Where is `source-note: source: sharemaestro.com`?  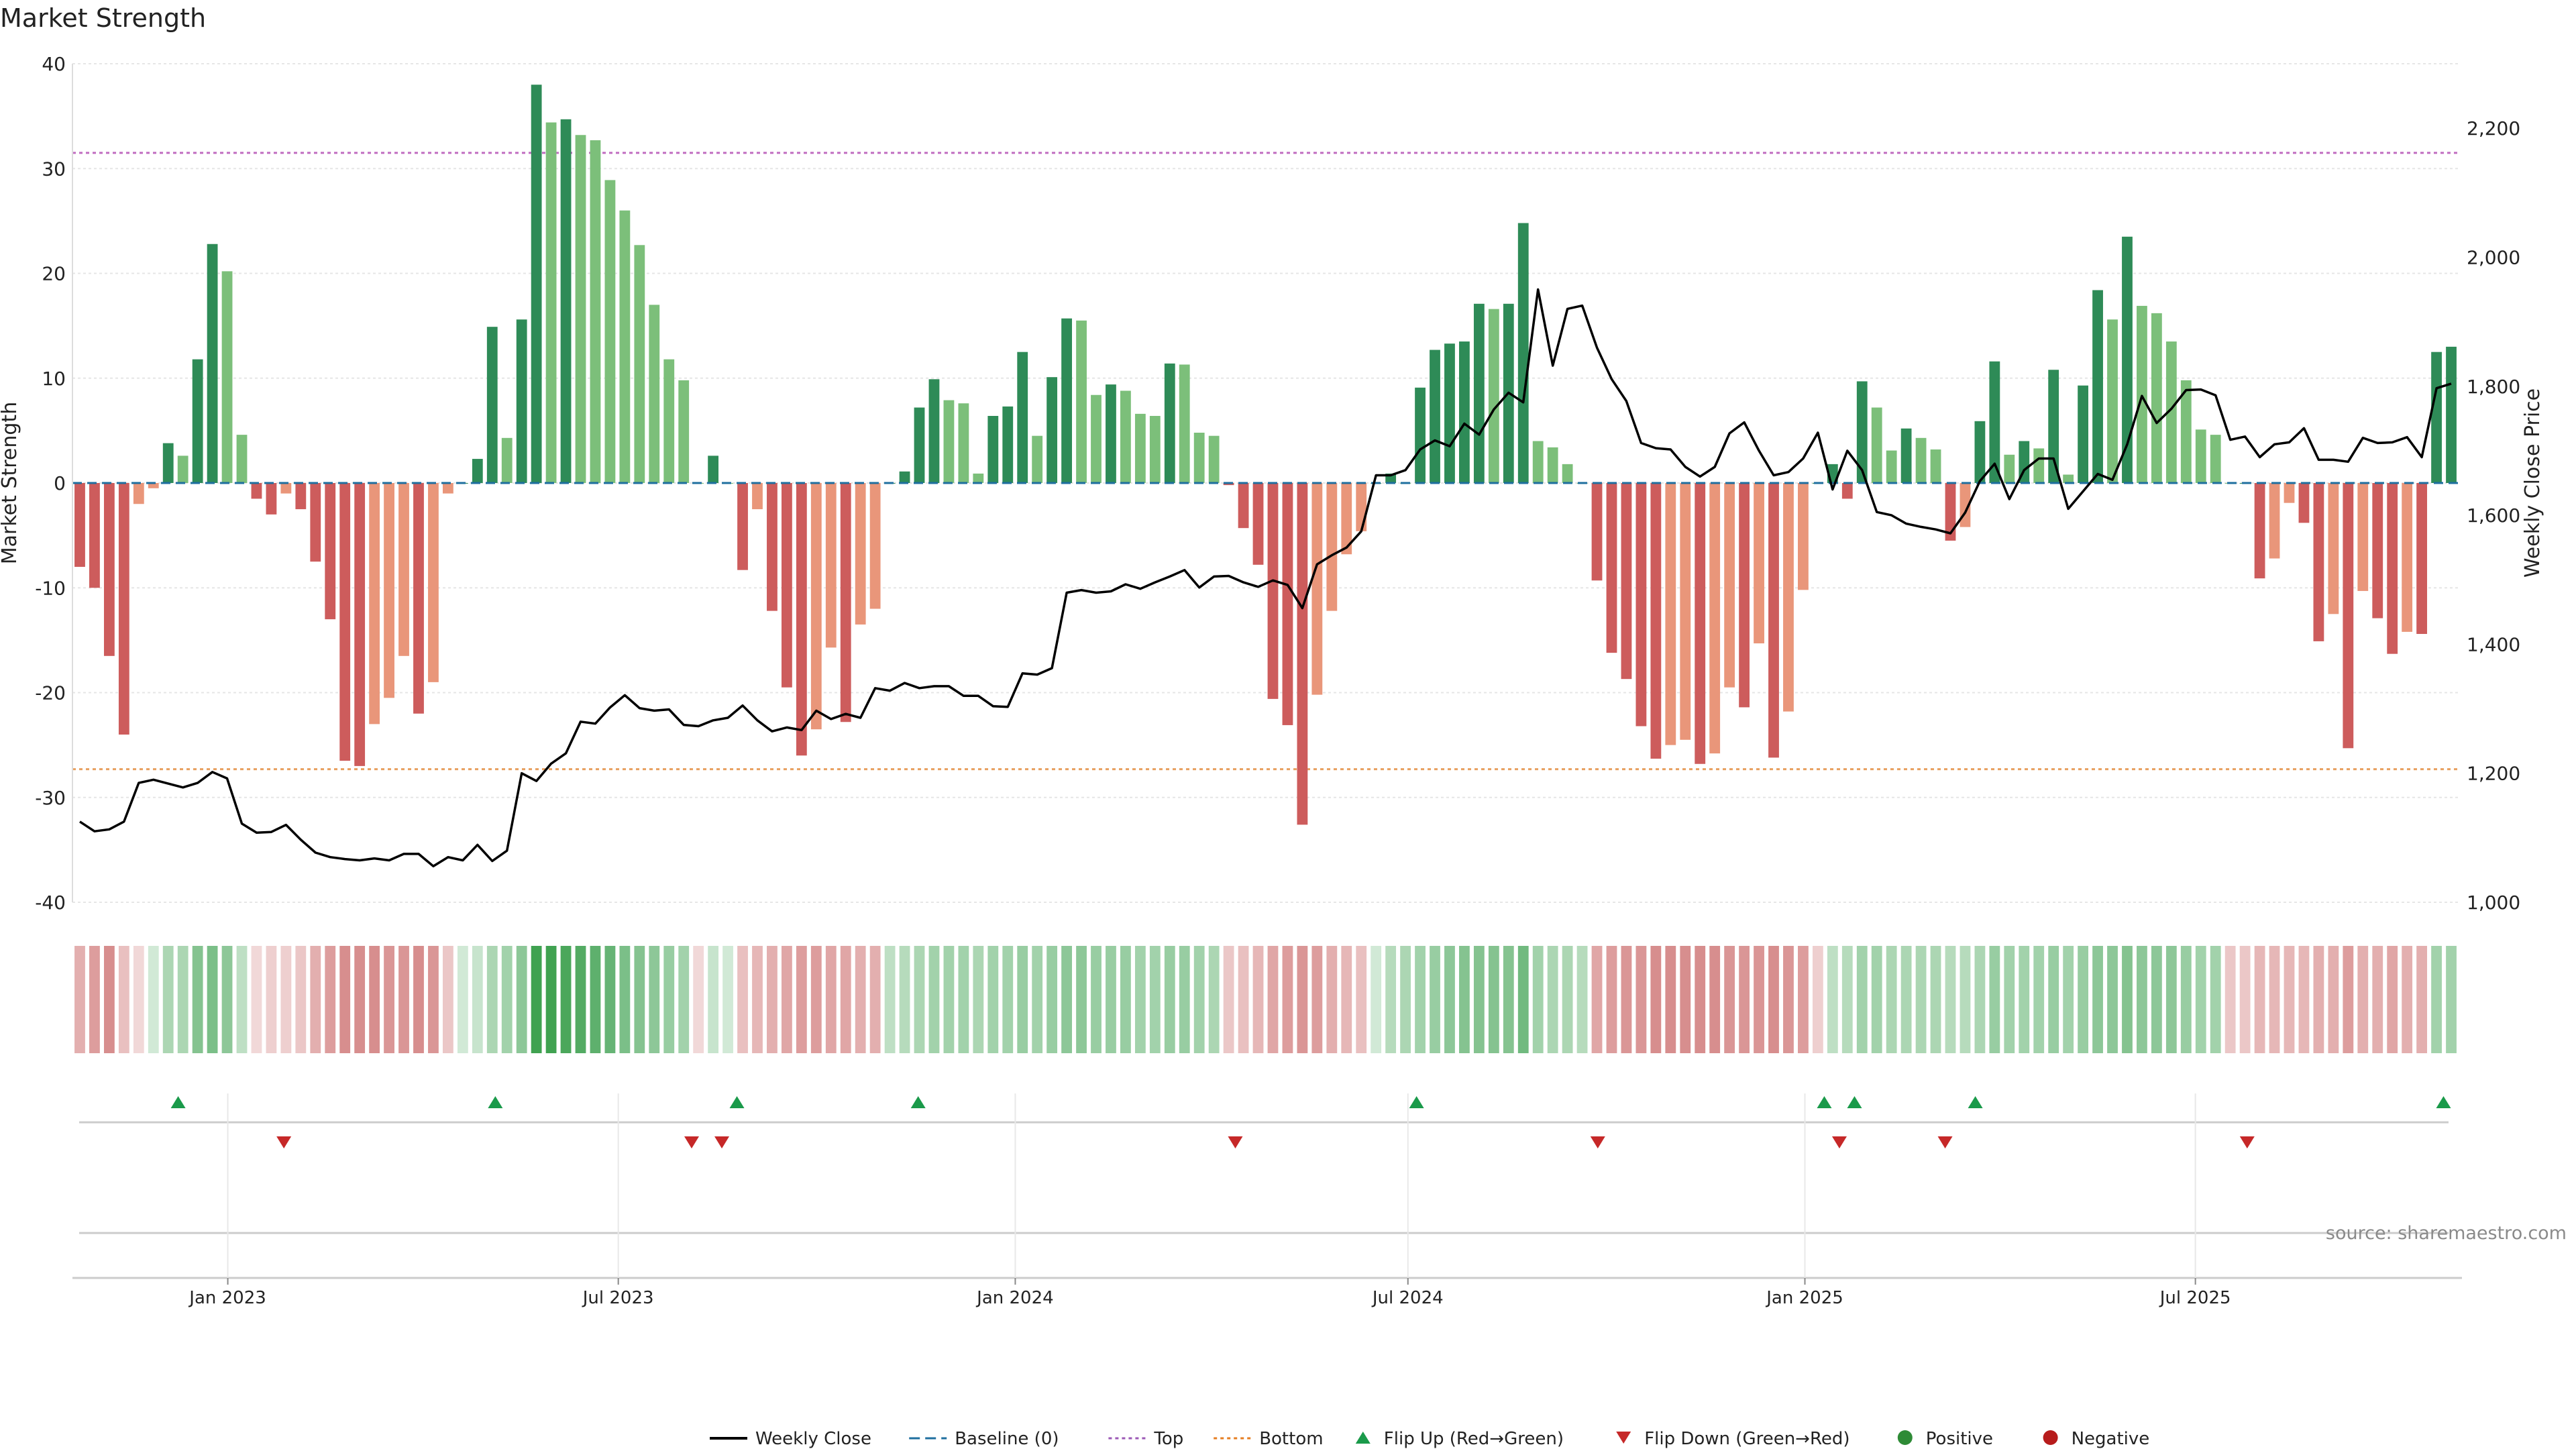 source-note: source: sharemaestro.com is located at coordinates (2446, 1233).